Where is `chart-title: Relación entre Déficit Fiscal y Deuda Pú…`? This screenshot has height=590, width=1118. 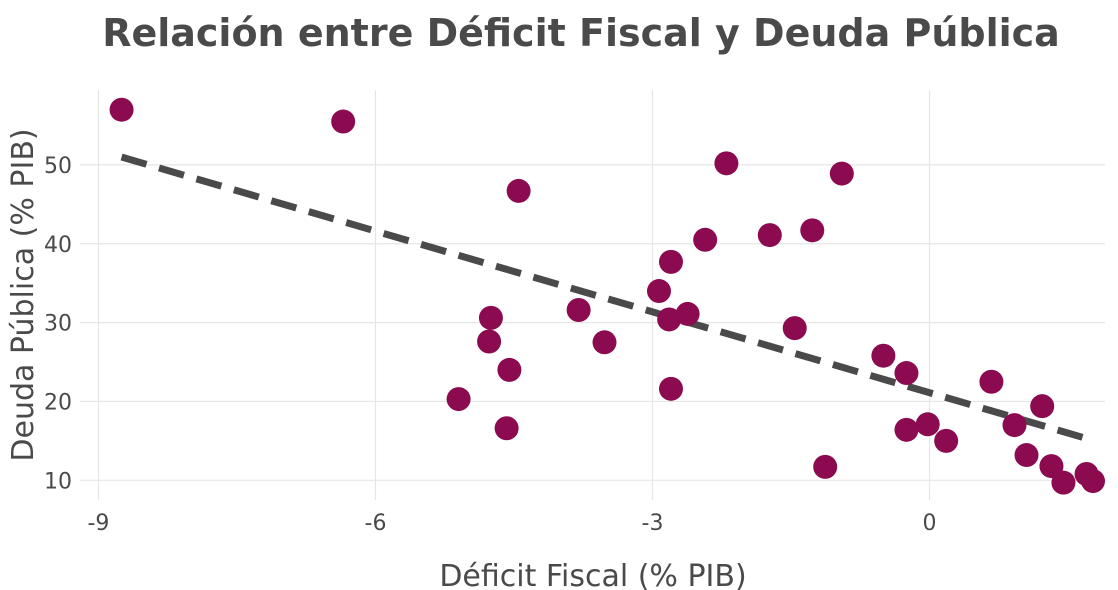
chart-title: Relación entre Déficit Fiscal y Deuda Pú… is located at coordinates (581, 33).